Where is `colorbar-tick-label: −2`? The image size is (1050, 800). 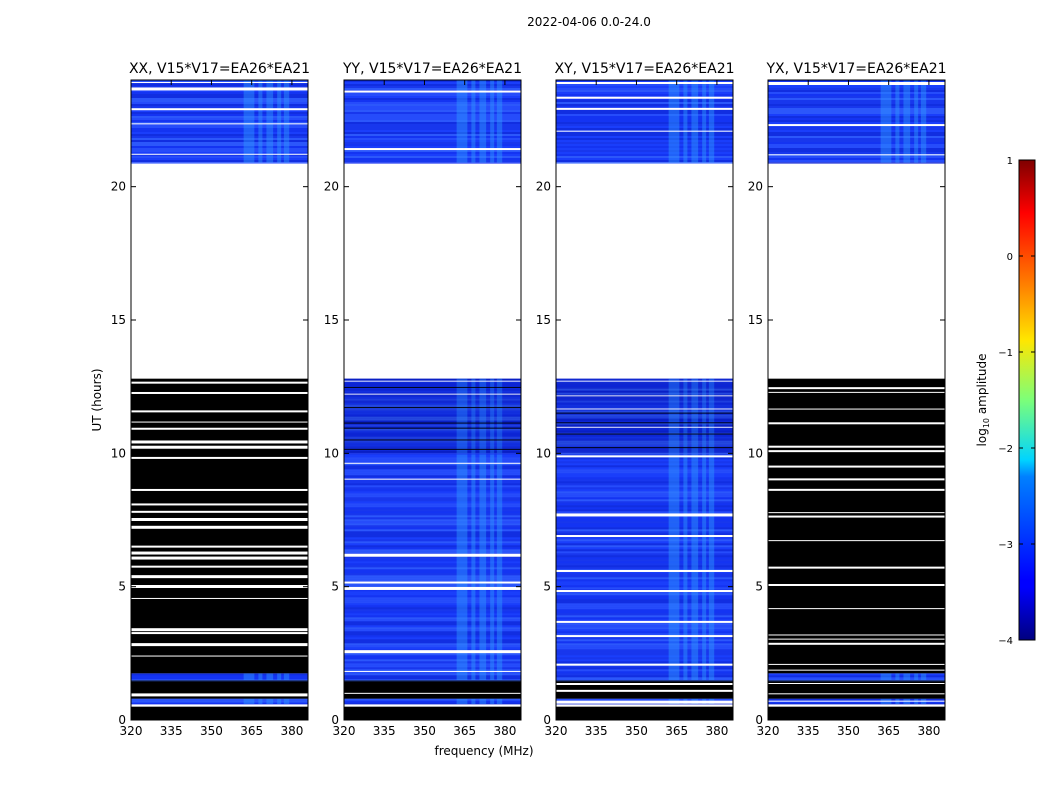 colorbar-tick-label: −2 is located at coordinates (1005, 449).